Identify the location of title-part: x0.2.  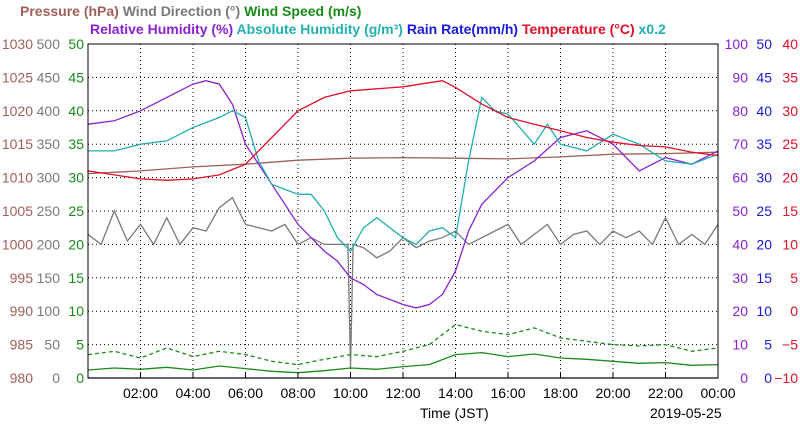
(650, 29).